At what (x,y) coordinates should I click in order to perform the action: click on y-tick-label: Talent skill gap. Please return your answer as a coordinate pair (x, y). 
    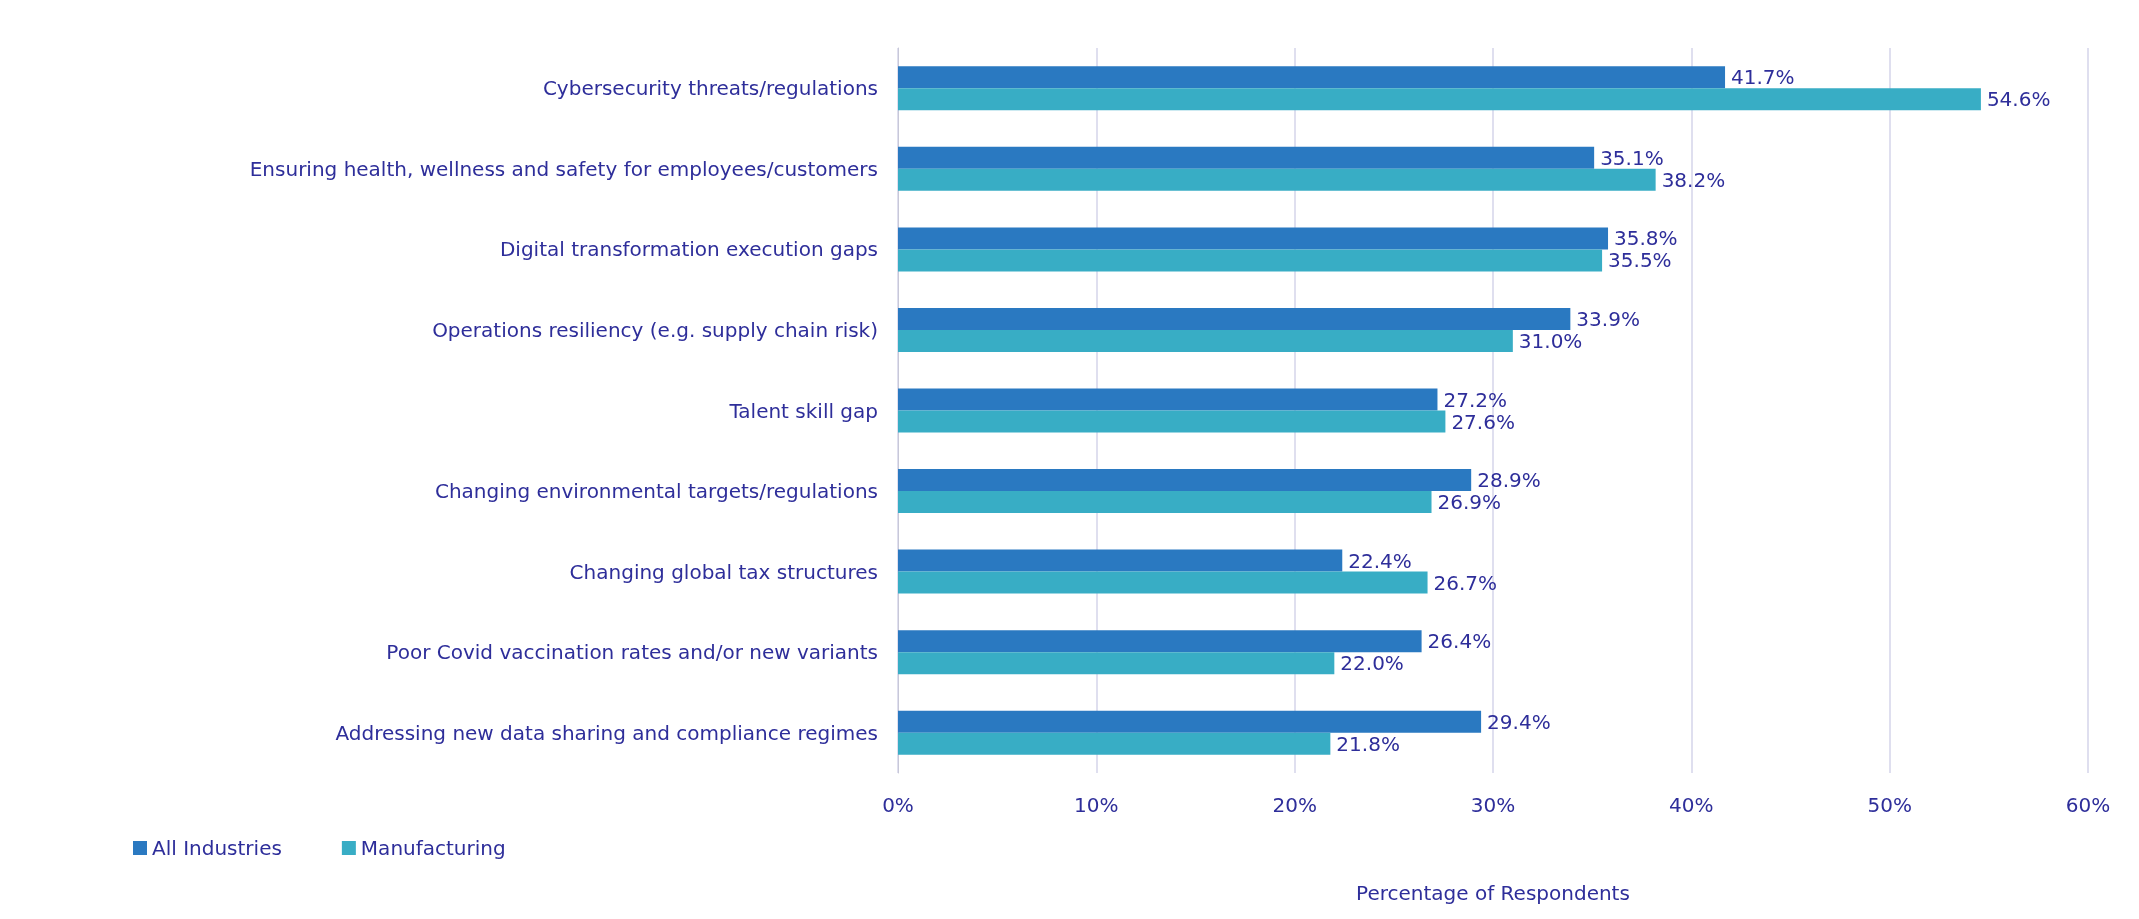
    Looking at the image, I should click on (803, 410).